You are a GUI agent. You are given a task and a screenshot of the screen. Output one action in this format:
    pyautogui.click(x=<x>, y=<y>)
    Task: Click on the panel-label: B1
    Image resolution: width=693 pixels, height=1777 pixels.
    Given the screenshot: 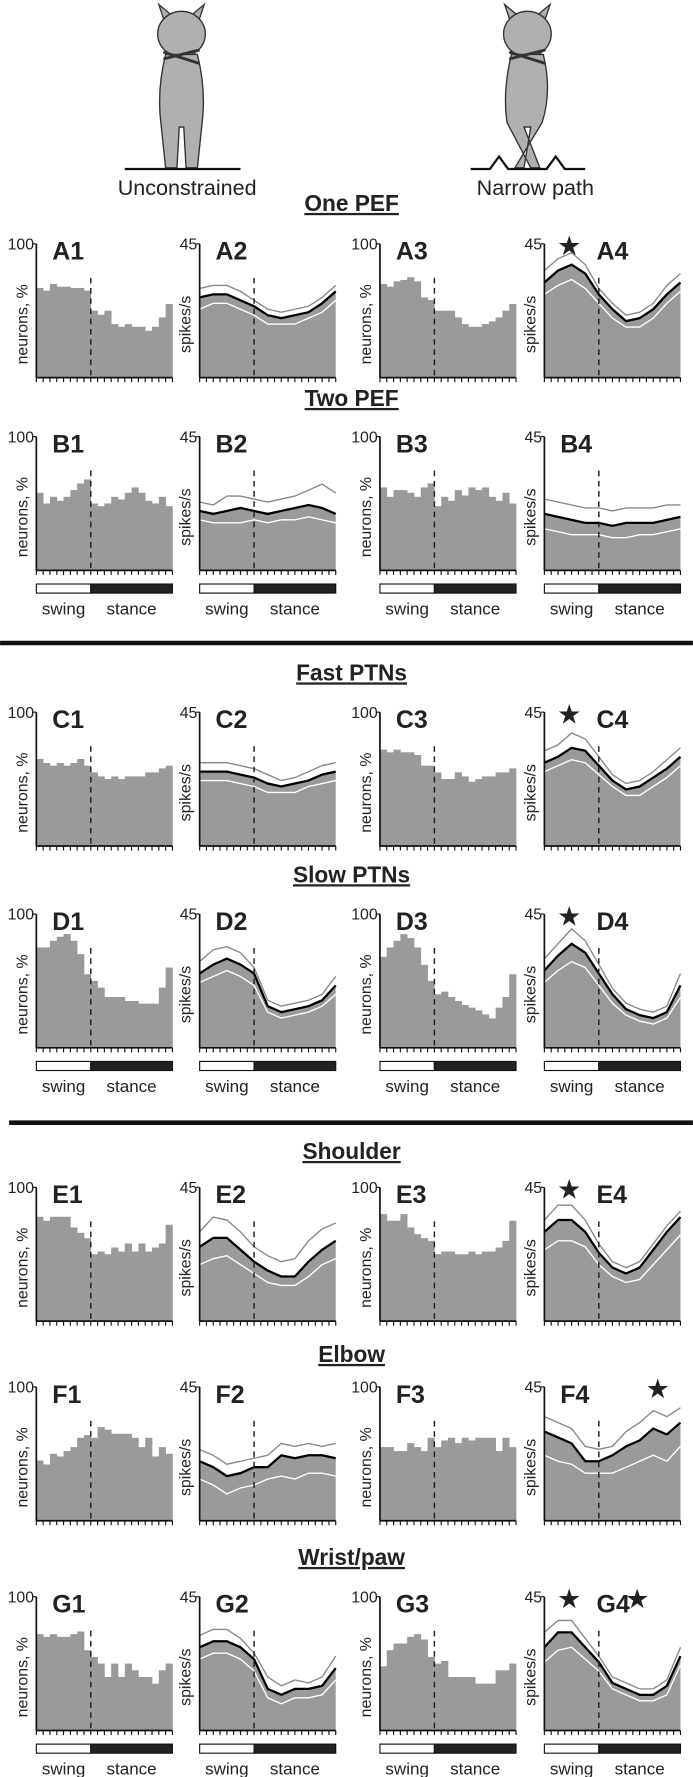 What is the action you would take?
    pyautogui.click(x=68, y=444)
    